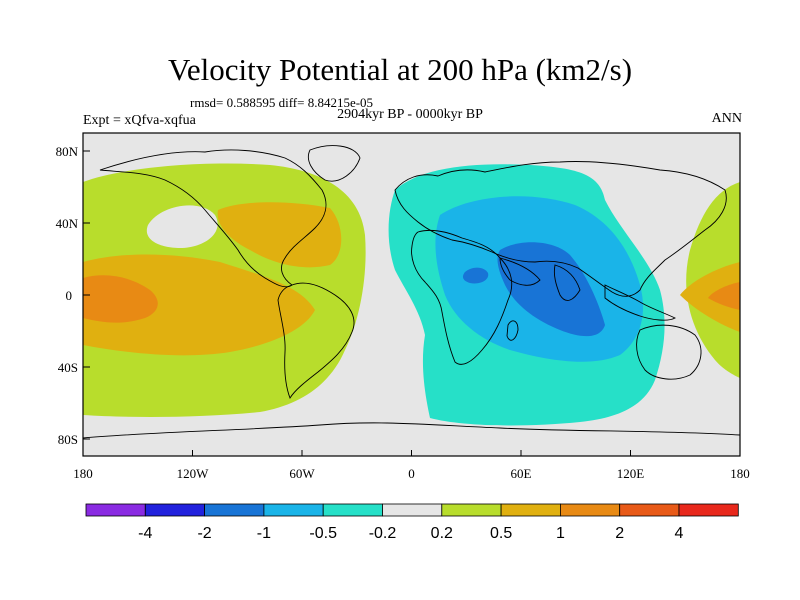 The image size is (800, 600). Describe the element at coordinates (724, 296) in the screenshot. I see `contour-orange-east-core` at that location.